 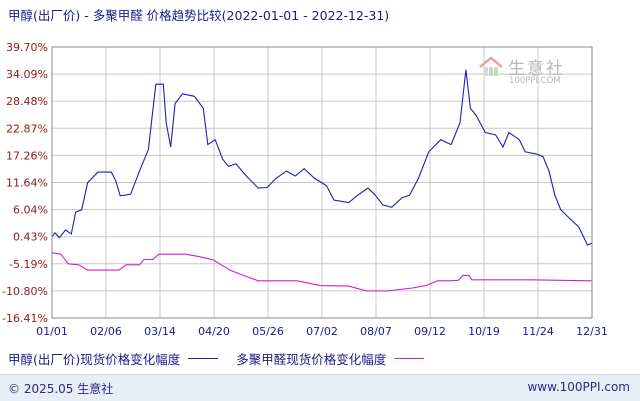 I want to click on footer-copyright: © 2025.05 生意社, so click(x=61, y=389).